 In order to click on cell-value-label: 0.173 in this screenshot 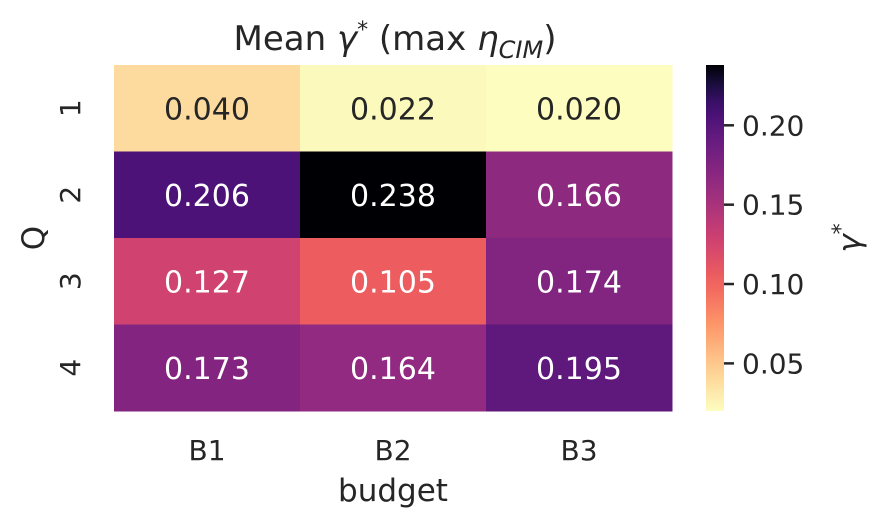, I will do `click(207, 369)`.